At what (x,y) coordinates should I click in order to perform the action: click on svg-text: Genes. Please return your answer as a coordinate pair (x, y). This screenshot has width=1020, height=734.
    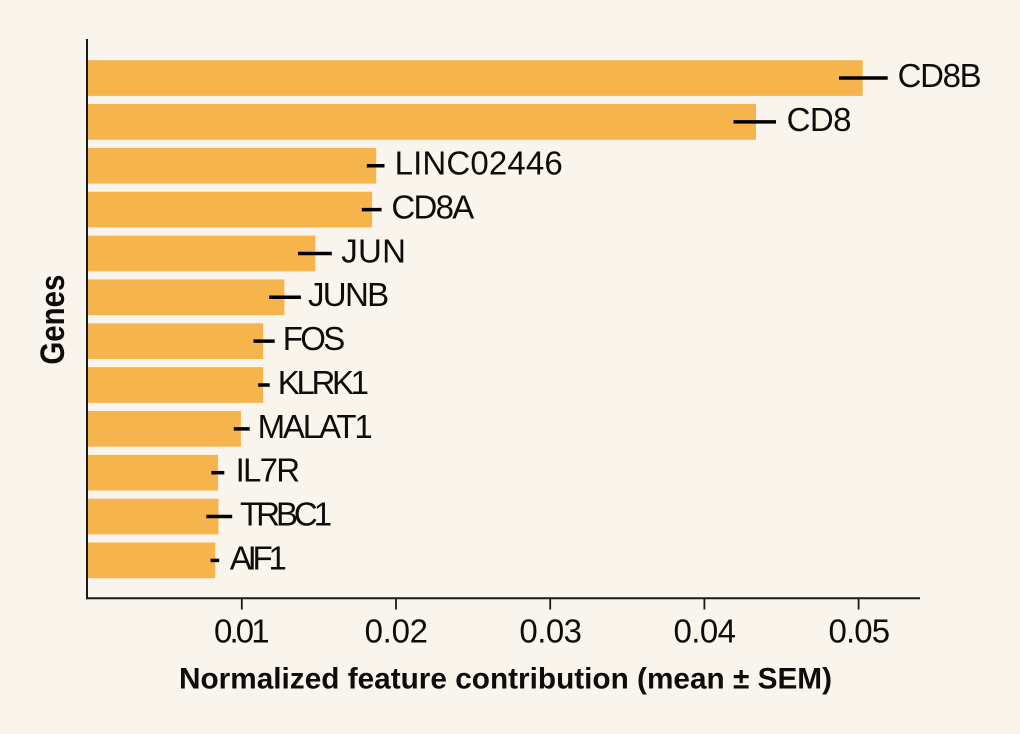
    Looking at the image, I should click on (53, 320).